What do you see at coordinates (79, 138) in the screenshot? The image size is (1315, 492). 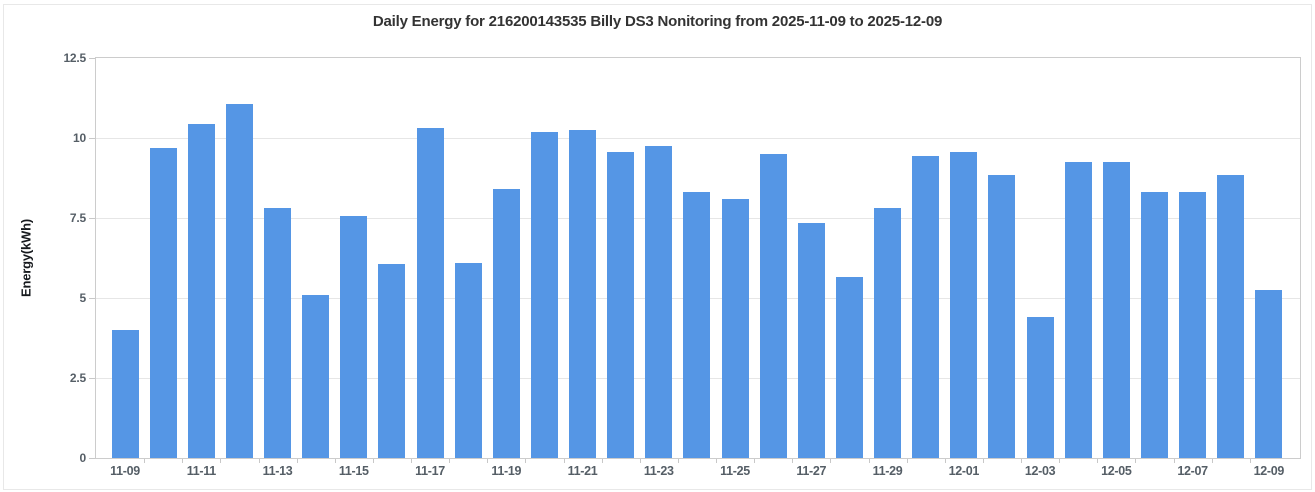 I see `y-tick-label: 10` at bounding box center [79, 138].